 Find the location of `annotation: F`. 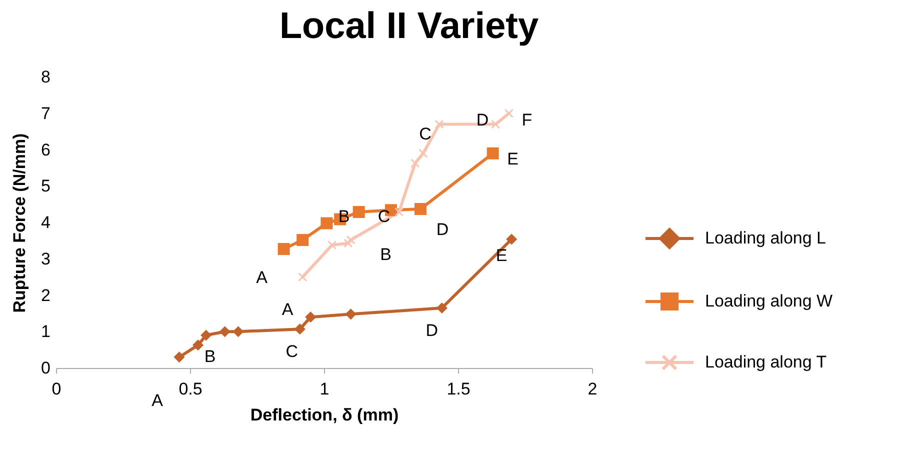

annotation: F is located at coordinates (527, 120).